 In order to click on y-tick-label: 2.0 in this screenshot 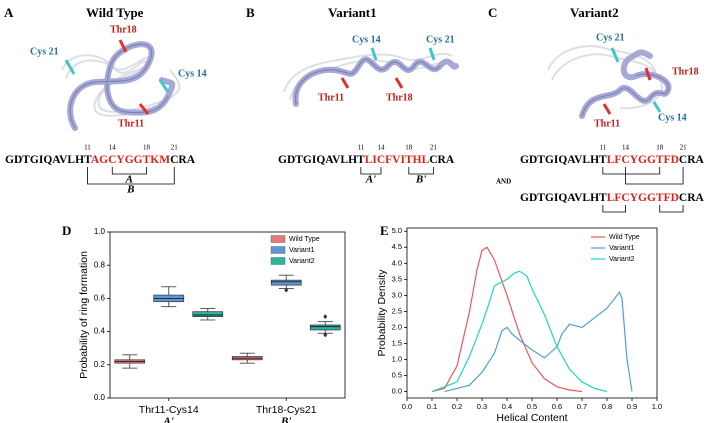, I will do `click(397, 326)`.